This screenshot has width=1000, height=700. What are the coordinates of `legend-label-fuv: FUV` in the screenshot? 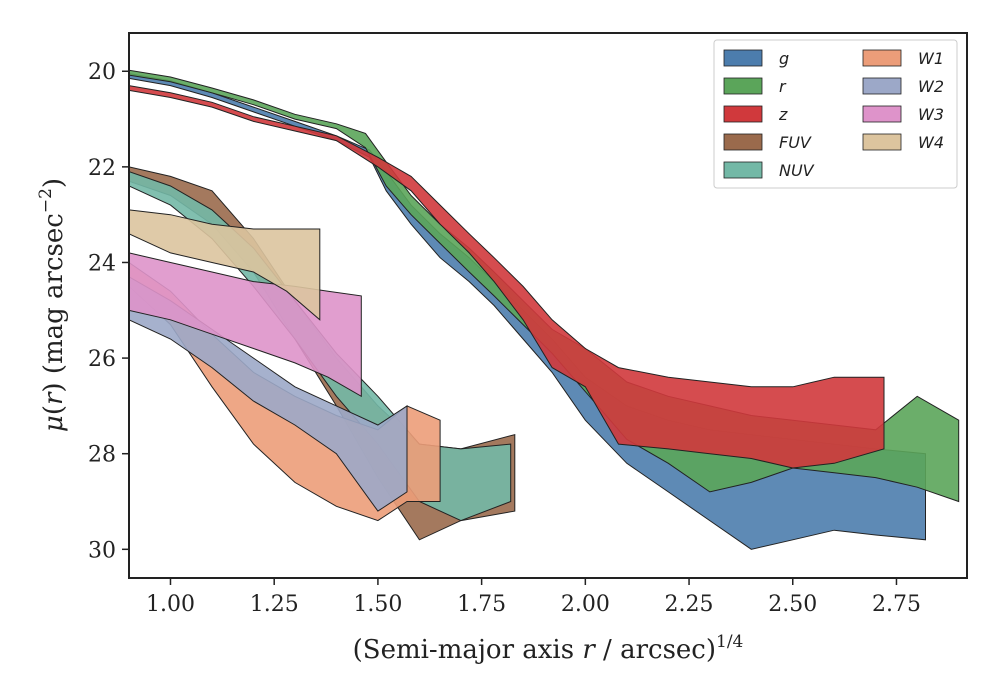 It's located at (795, 142).